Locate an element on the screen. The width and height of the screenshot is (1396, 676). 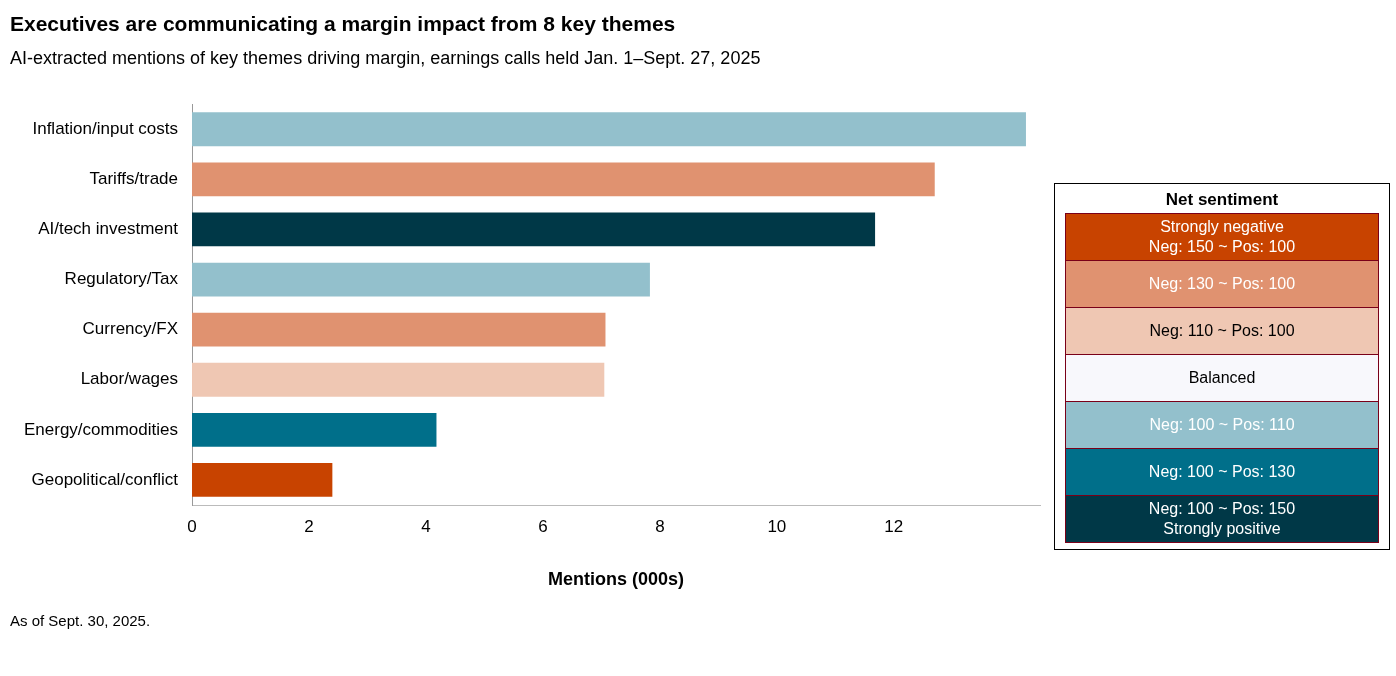
x-tick-label: 10 is located at coordinates (777, 526).